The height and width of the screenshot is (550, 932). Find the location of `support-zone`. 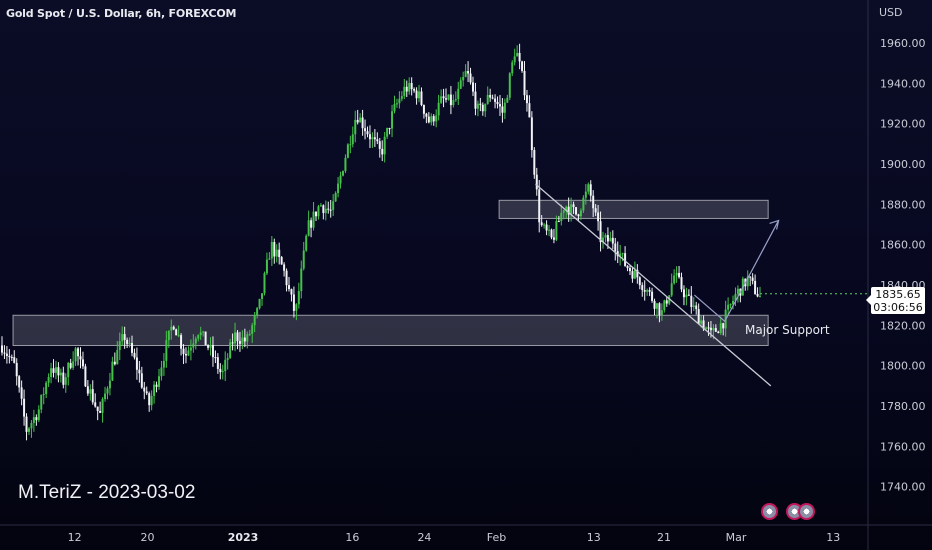

support-zone is located at coordinates (390, 330).